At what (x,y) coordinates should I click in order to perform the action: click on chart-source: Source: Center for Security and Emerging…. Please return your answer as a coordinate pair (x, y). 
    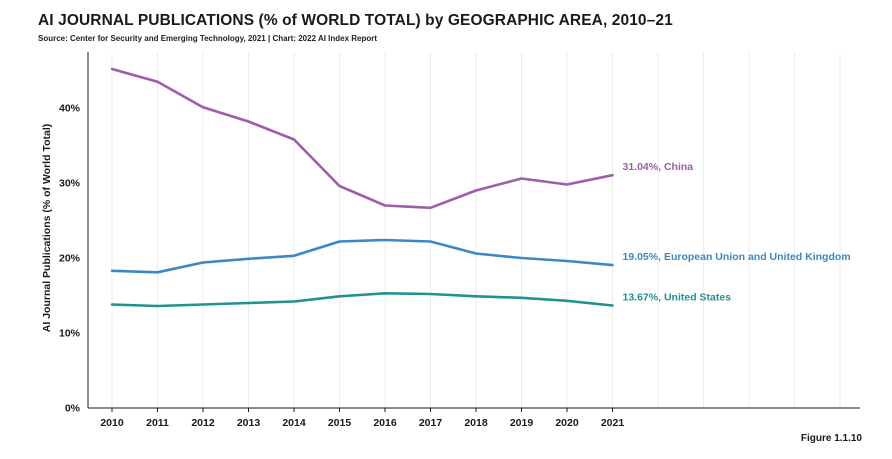
    Looking at the image, I should click on (208, 38).